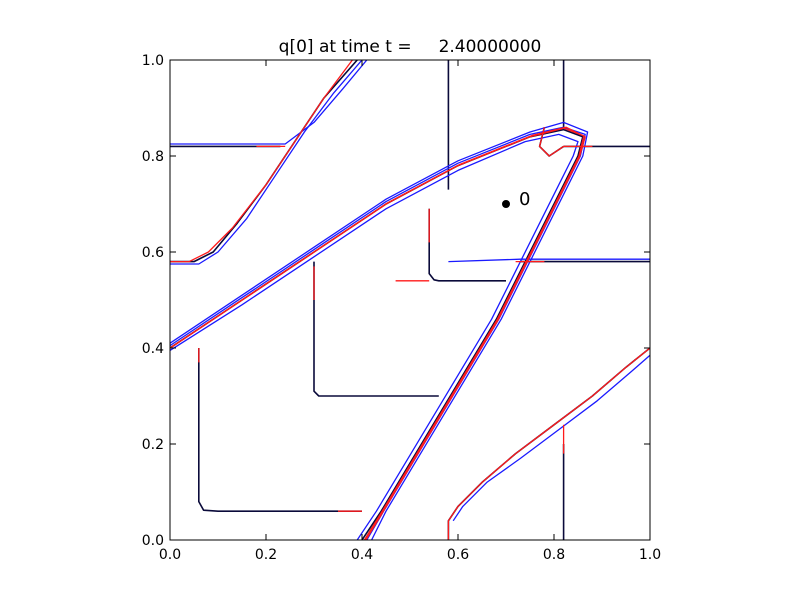  Describe the element at coordinates (170, 555) in the screenshot. I see `x-tick-label-0: 0.0` at that location.